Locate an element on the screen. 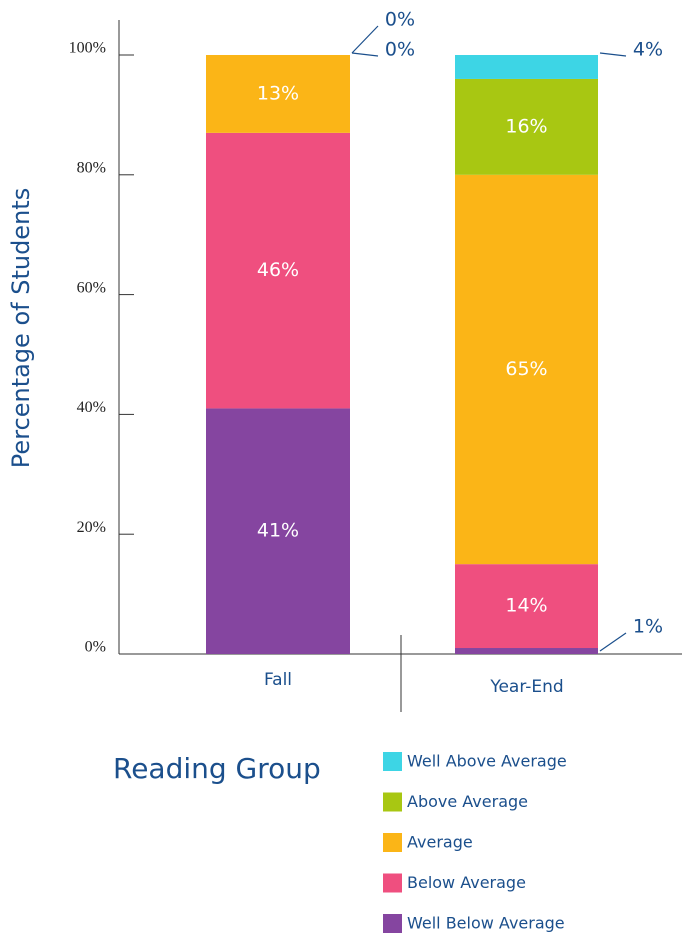 This screenshot has height=936, width=682. legend-label: Below Average is located at coordinates (466, 882).